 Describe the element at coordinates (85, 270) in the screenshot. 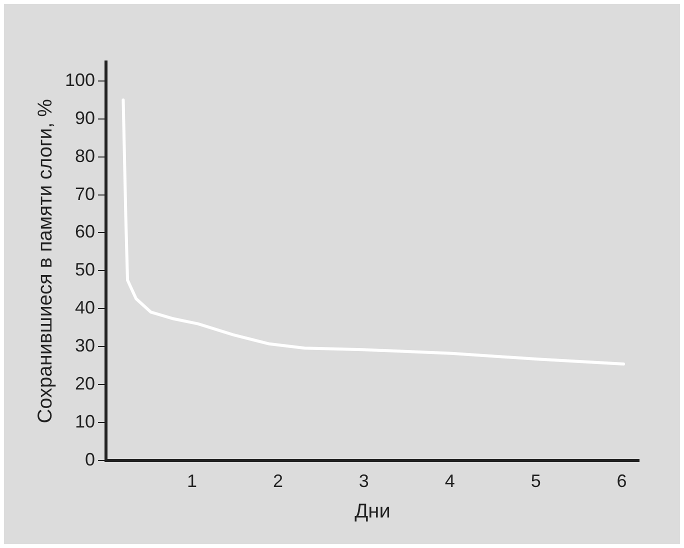

I see `y-tick-label: 50` at that location.